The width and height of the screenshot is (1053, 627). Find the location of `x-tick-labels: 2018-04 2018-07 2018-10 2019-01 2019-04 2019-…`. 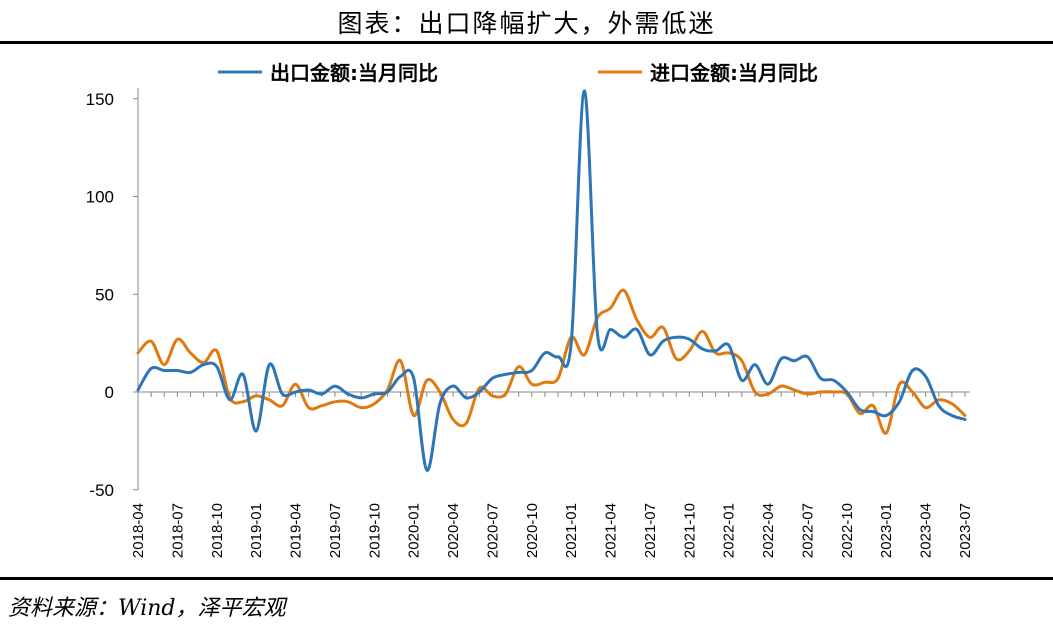

x-tick-labels: 2018-04 2018-07 2018-10 2019-01 2019-04 2019-… is located at coordinates (552, 530).